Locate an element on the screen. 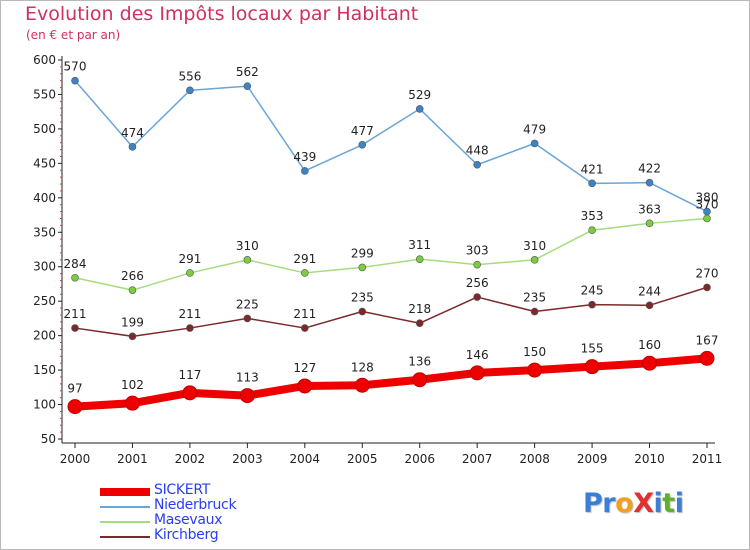 The width and height of the screenshot is (750, 550). x-tick-label: 2000 is located at coordinates (75, 459).